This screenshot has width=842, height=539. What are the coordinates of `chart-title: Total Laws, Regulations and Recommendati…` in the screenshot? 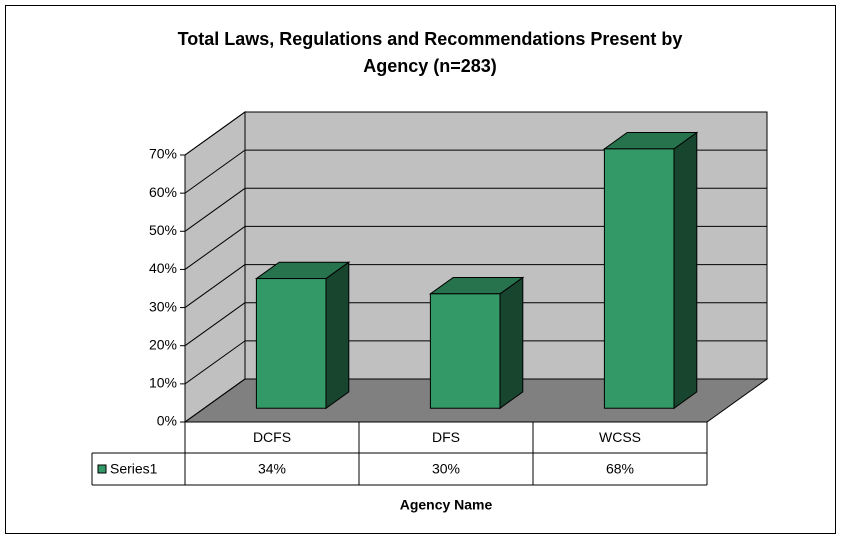 It's located at (430, 52).